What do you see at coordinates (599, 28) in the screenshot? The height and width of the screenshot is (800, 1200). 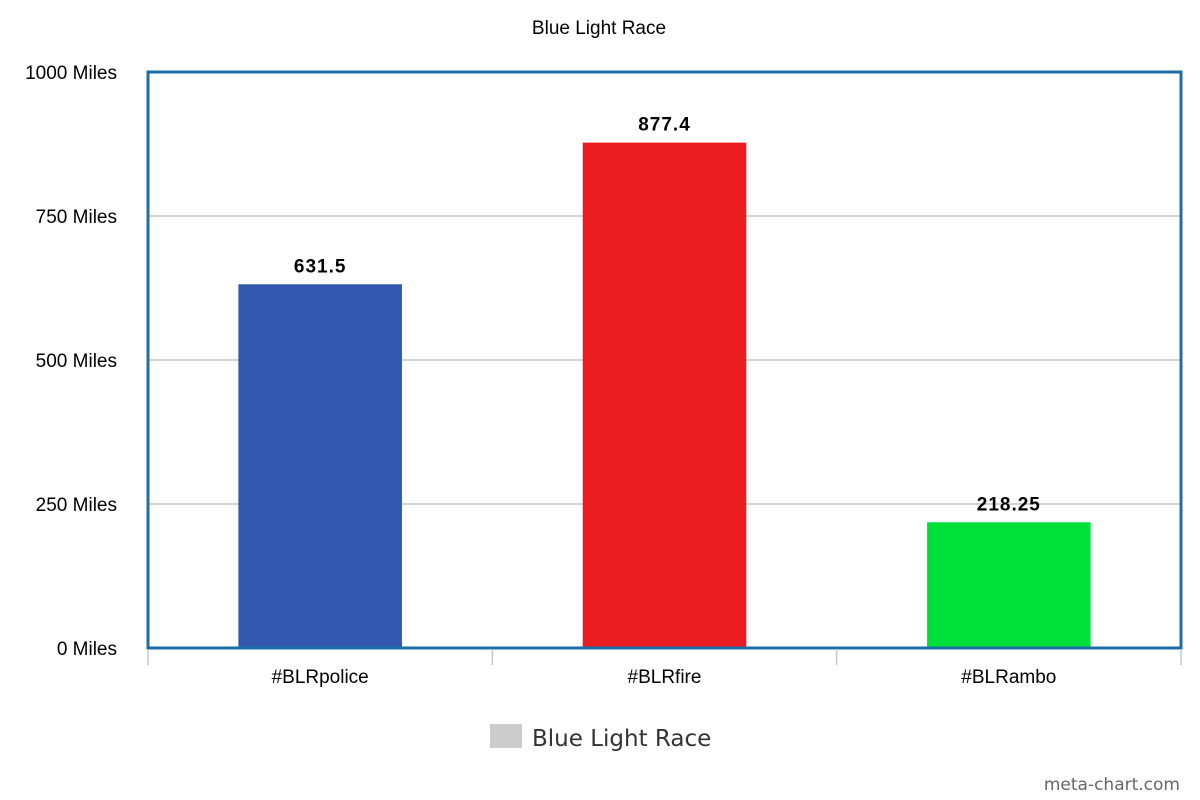 I see `chart-title: Blue Light Race` at bounding box center [599, 28].